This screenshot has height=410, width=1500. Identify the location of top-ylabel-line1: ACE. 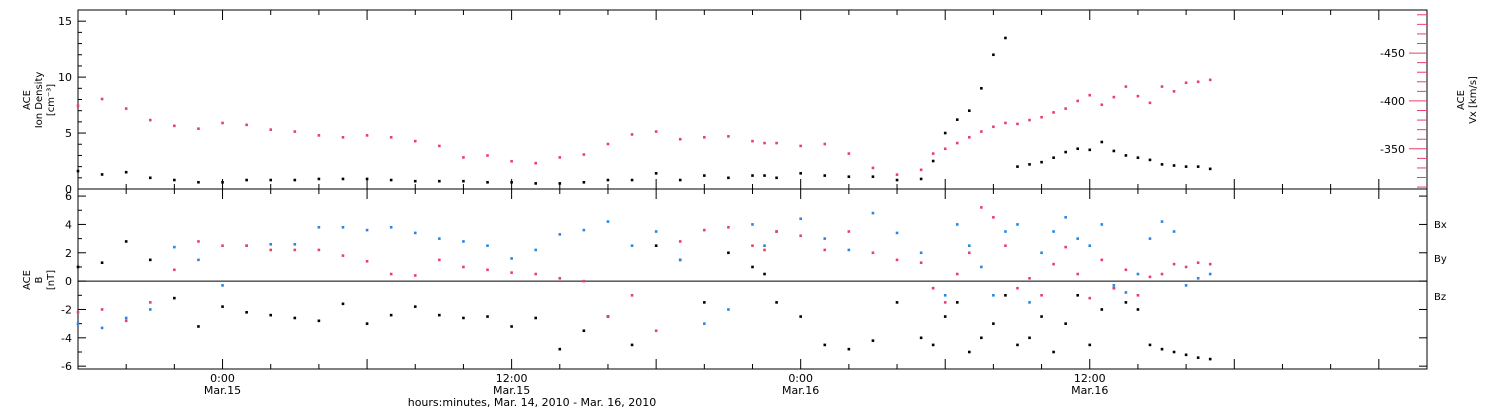
(27, 100).